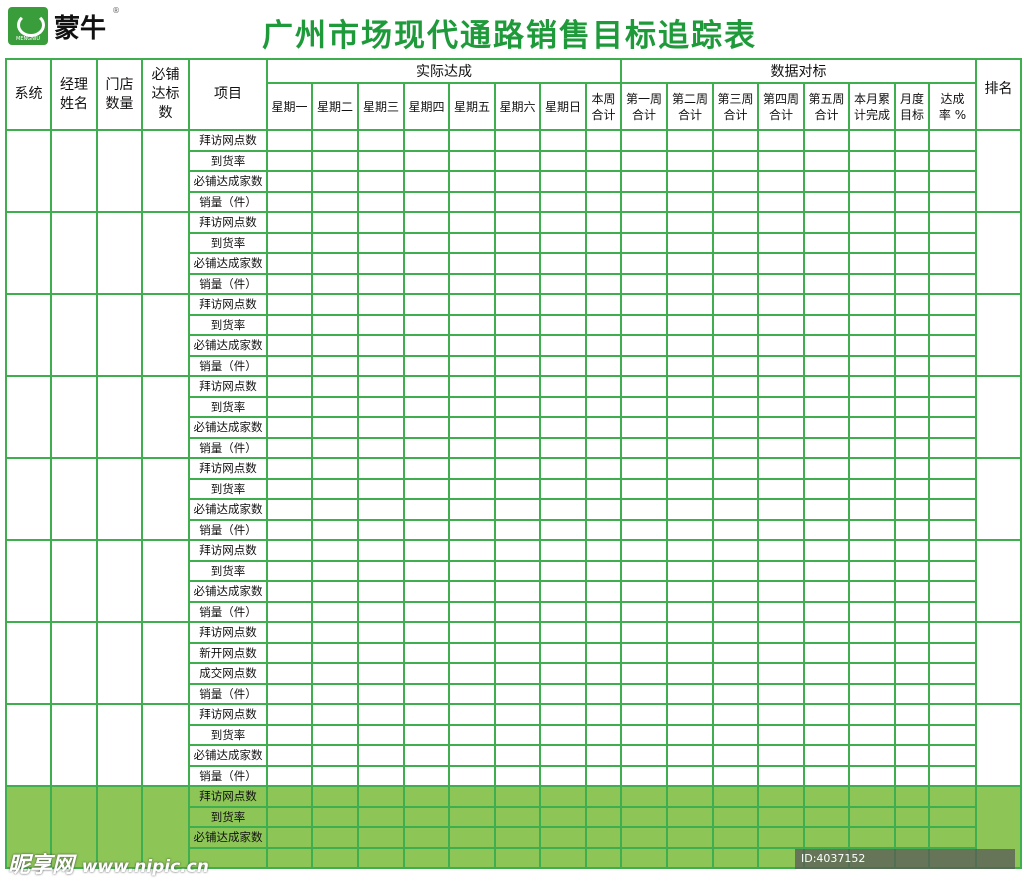 Image resolution: width=1024 pixels, height=889 pixels. What do you see at coordinates (998, 335) in the screenshot?
I see `rank-cell` at bounding box center [998, 335].